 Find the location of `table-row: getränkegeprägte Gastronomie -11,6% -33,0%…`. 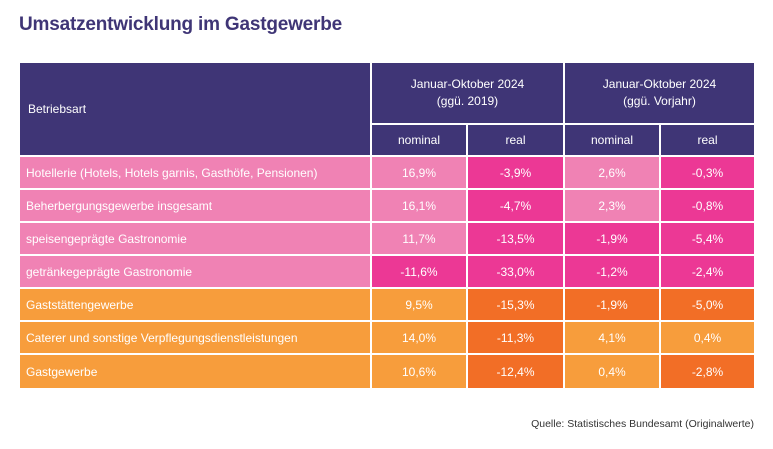

table-row: getränkegeprägte Gastronomie -11,6% -33,0%… is located at coordinates (387, 272).